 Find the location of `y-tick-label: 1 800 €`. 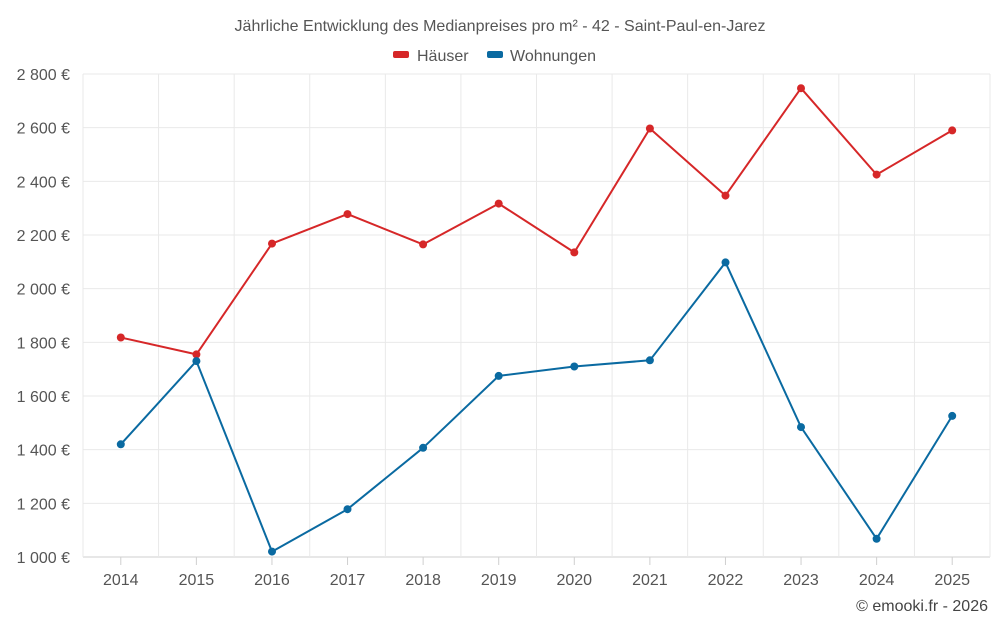

y-tick-label: 1 800 € is located at coordinates (43, 343).